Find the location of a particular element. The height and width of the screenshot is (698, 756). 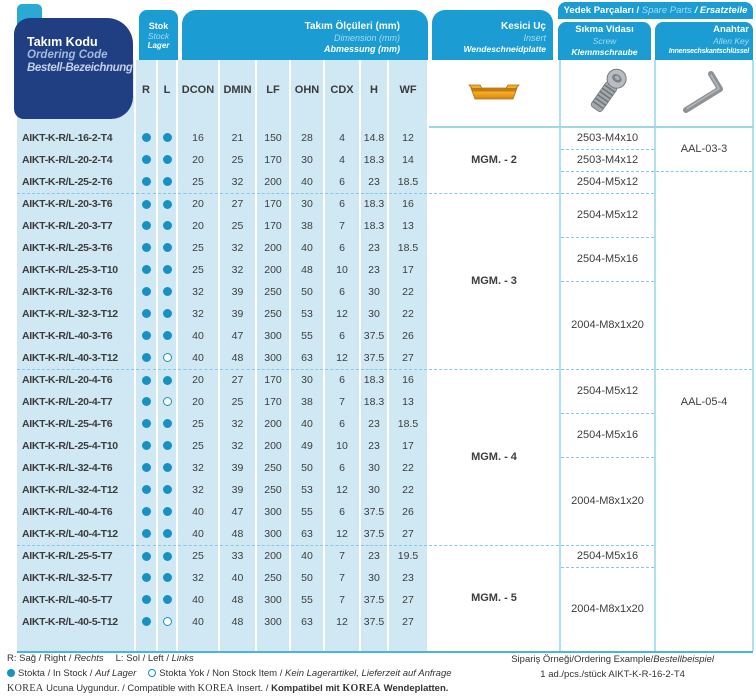

screw-title-en: Screw is located at coordinates (604, 41).